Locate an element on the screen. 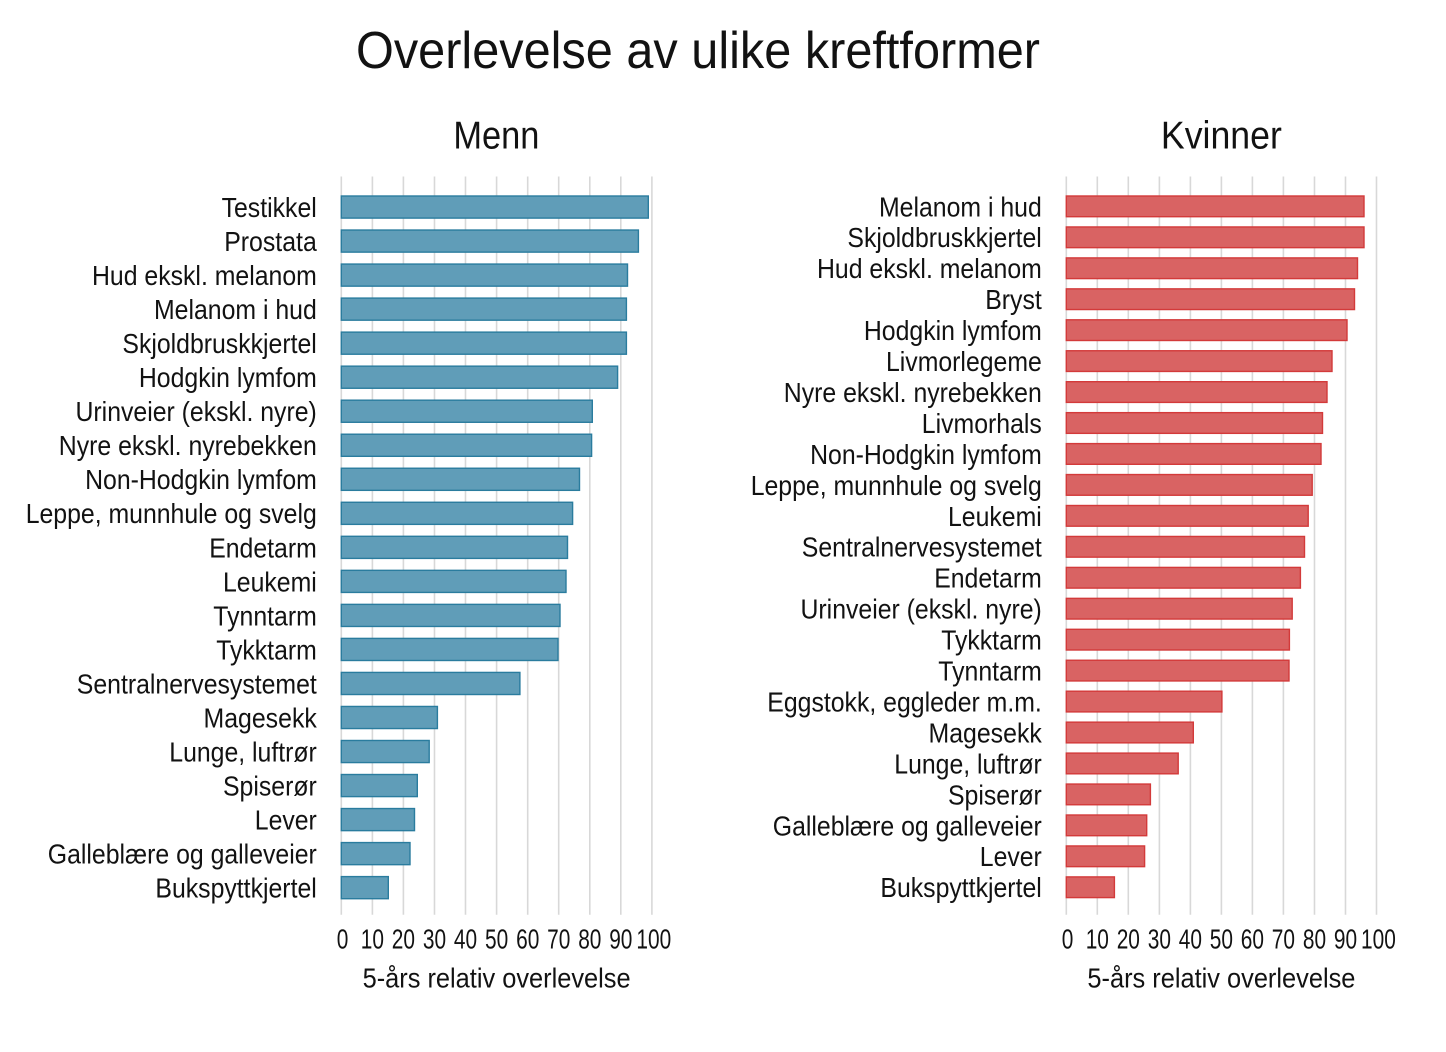  svg-text: Livmorhals is located at coordinates (982, 423).